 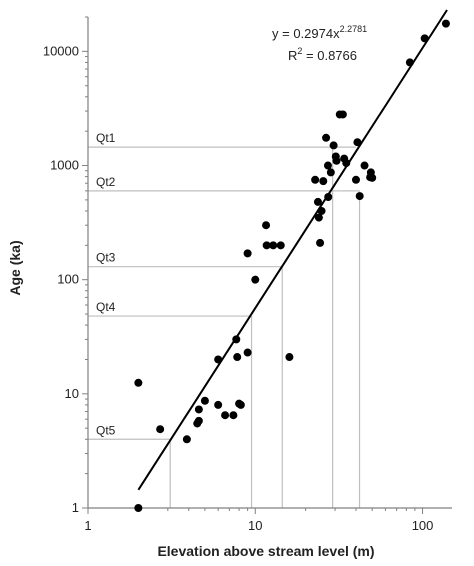 What do you see at coordinates (265, 551) in the screenshot?
I see `x-axis-title: Elevation above stream level (m)` at bounding box center [265, 551].